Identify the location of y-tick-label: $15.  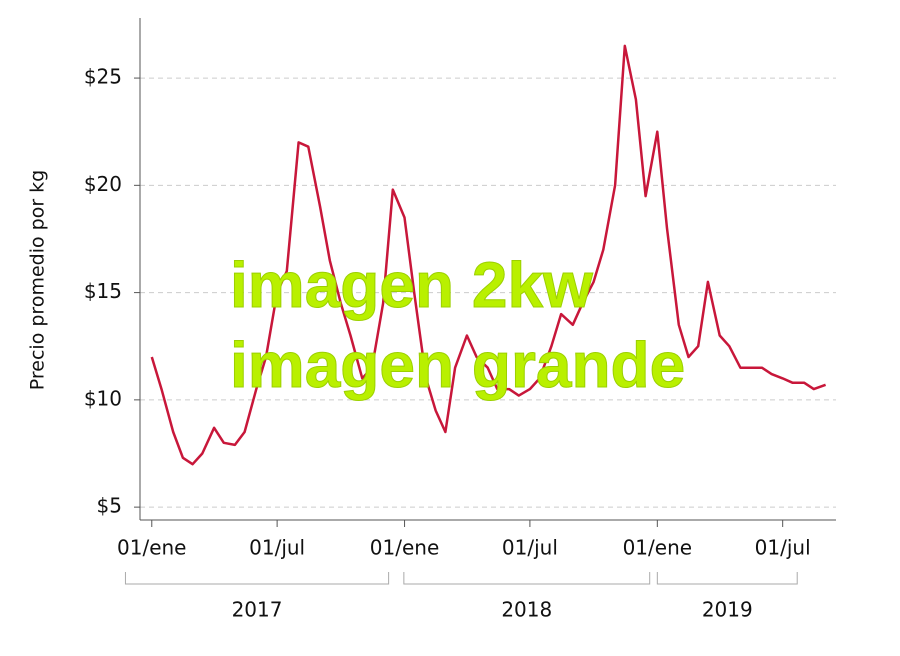
(103, 291).